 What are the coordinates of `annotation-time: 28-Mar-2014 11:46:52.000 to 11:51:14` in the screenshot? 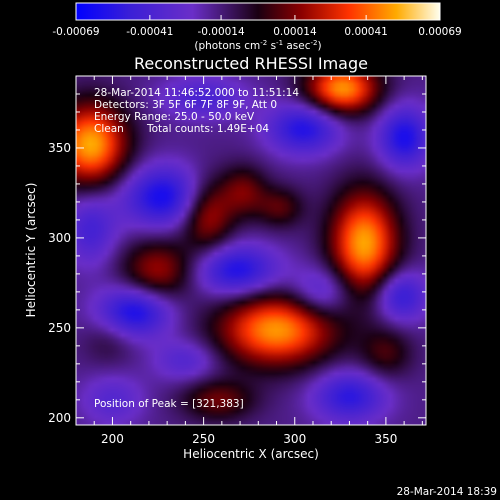 It's located at (196, 93).